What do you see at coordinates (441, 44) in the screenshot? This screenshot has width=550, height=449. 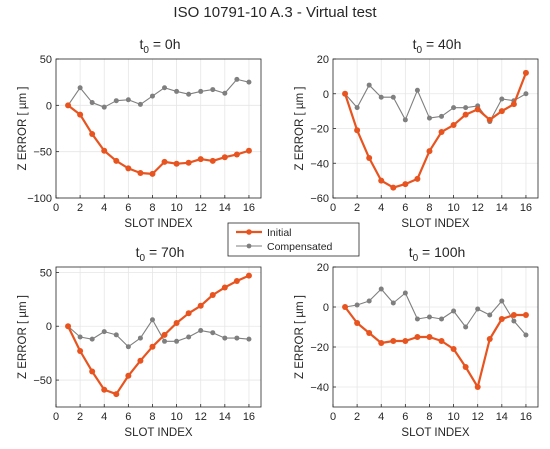 I see `subplot-title-rest: = 40h` at bounding box center [441, 44].